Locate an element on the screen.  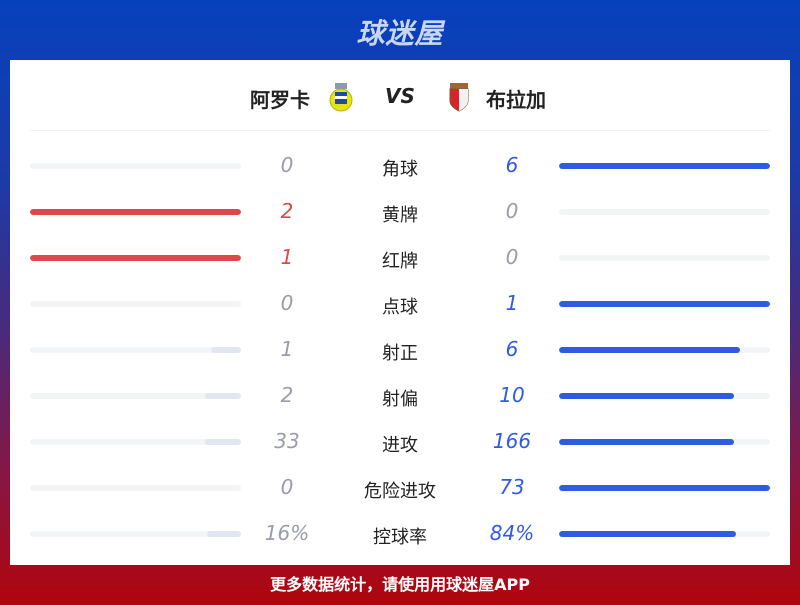
versus-label: VS is located at coordinates (400, 96).